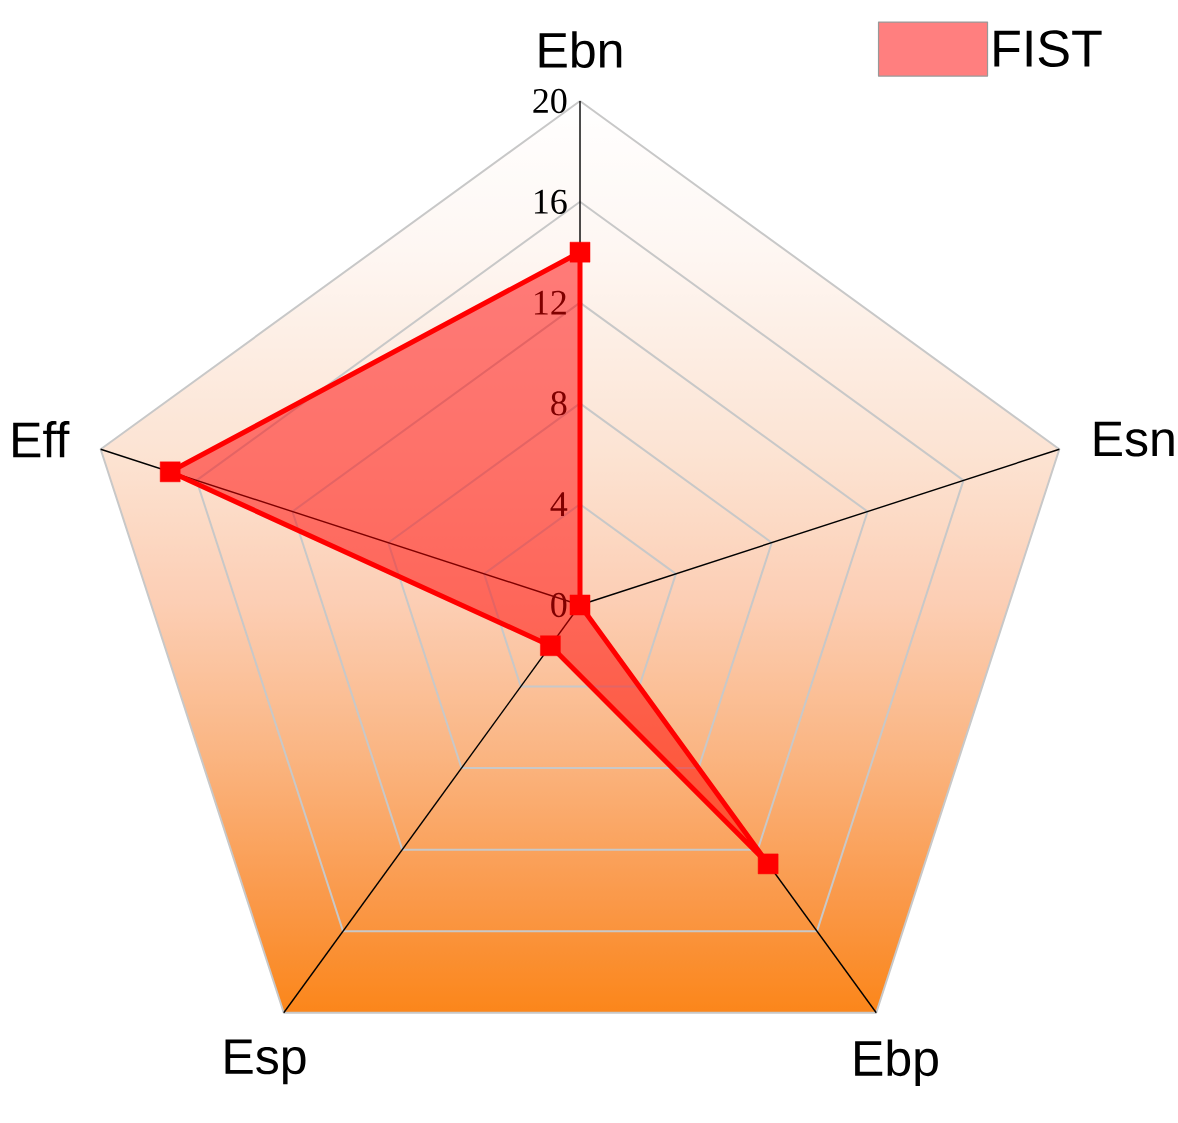  I want to click on y-tick-label: 20, so click(550, 101).